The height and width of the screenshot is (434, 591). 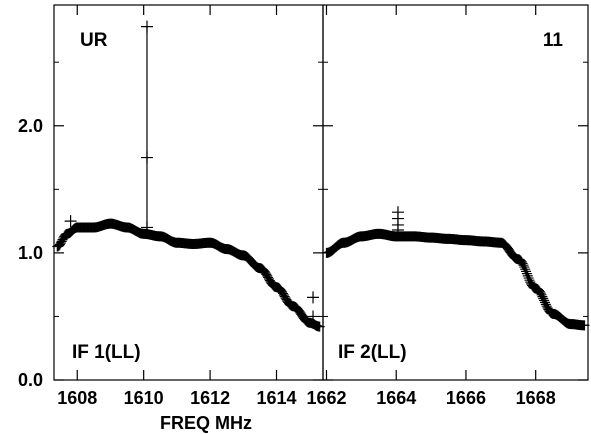 What do you see at coordinates (30, 126) in the screenshot?
I see `y-tick-label: 2.0` at bounding box center [30, 126].